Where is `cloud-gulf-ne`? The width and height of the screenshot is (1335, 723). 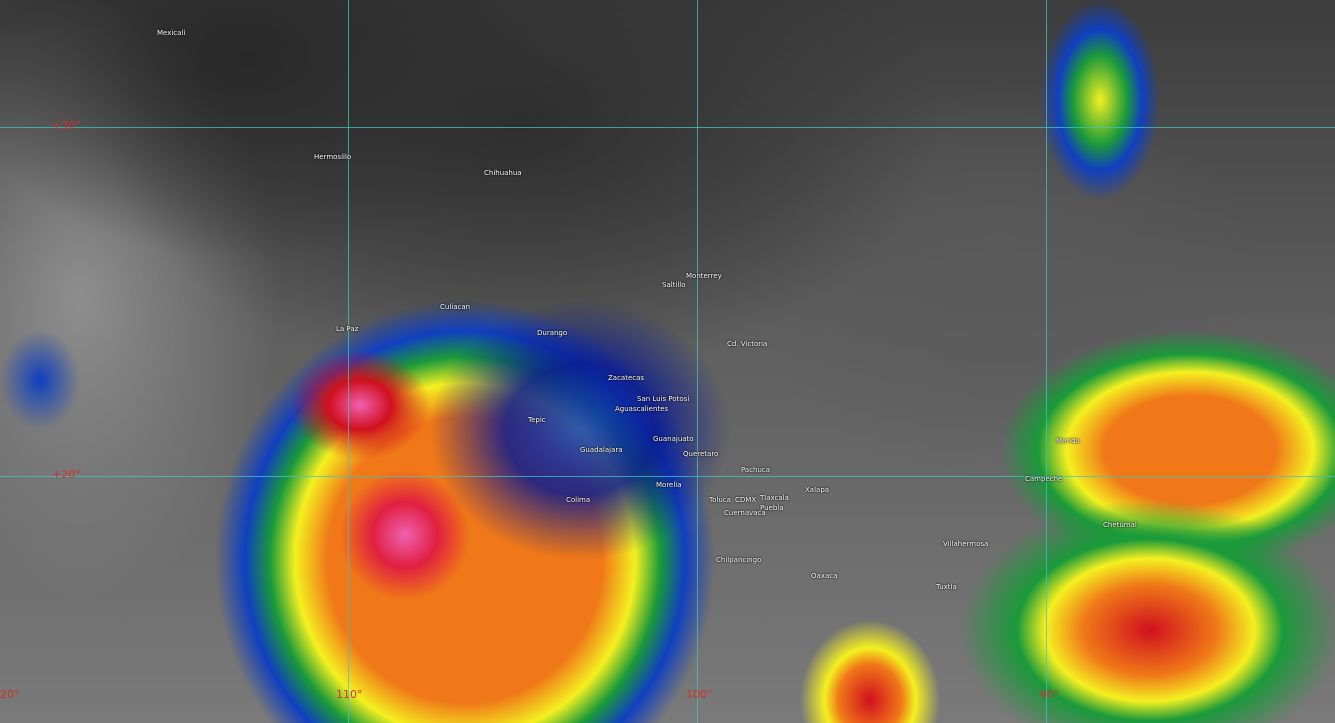 cloud-gulf-ne is located at coordinates (1100, 100).